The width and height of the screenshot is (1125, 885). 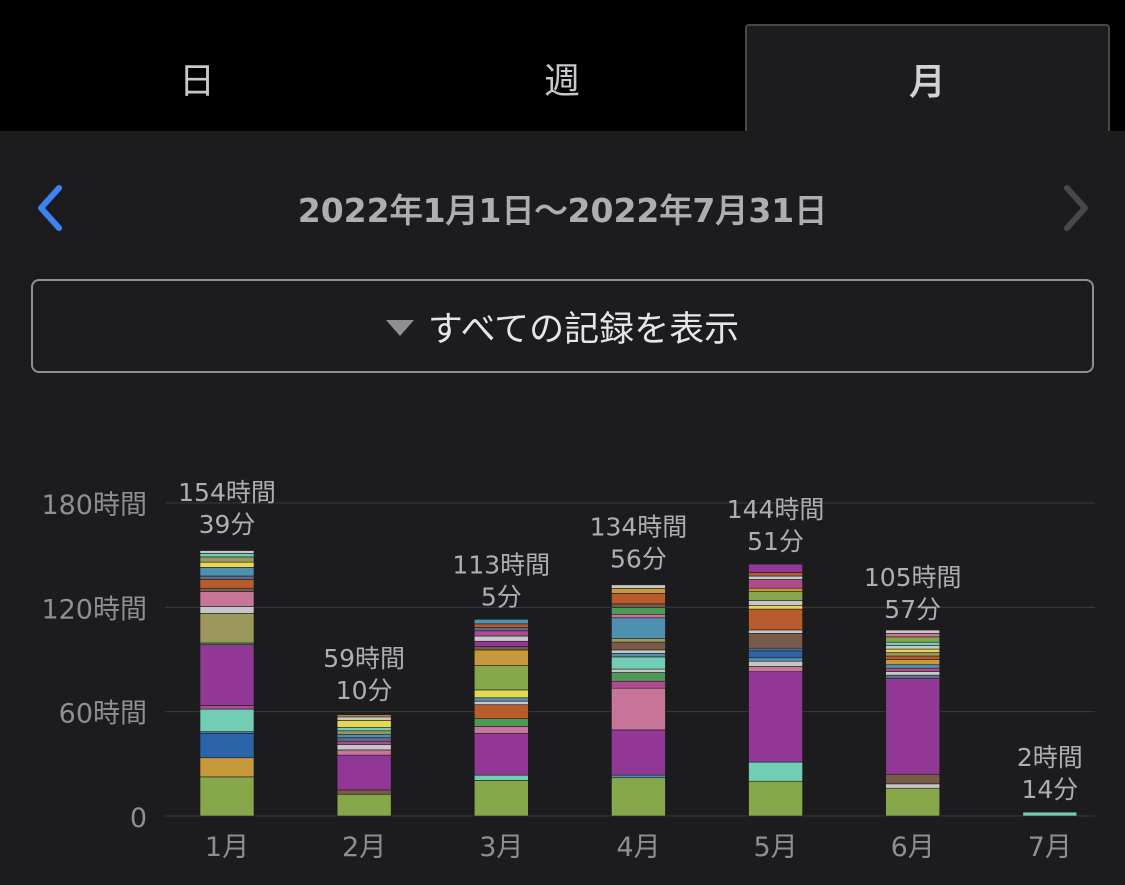 I want to click on date-range-label: 2022年1月1日〜2022年7月31日, so click(x=562, y=210).